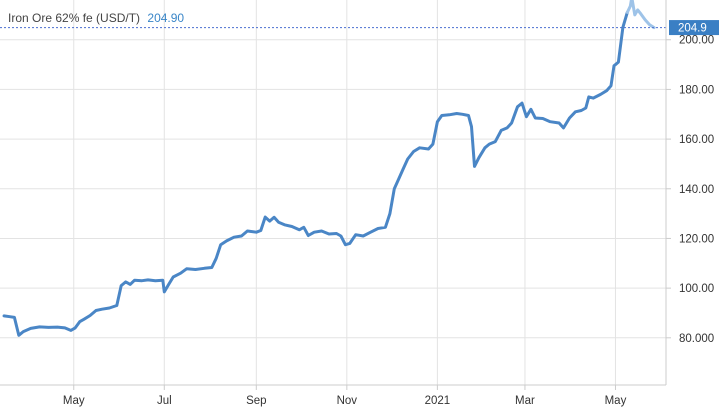  Describe the element at coordinates (640, 15) in the screenshot. I see `recent-price-series-line` at that location.